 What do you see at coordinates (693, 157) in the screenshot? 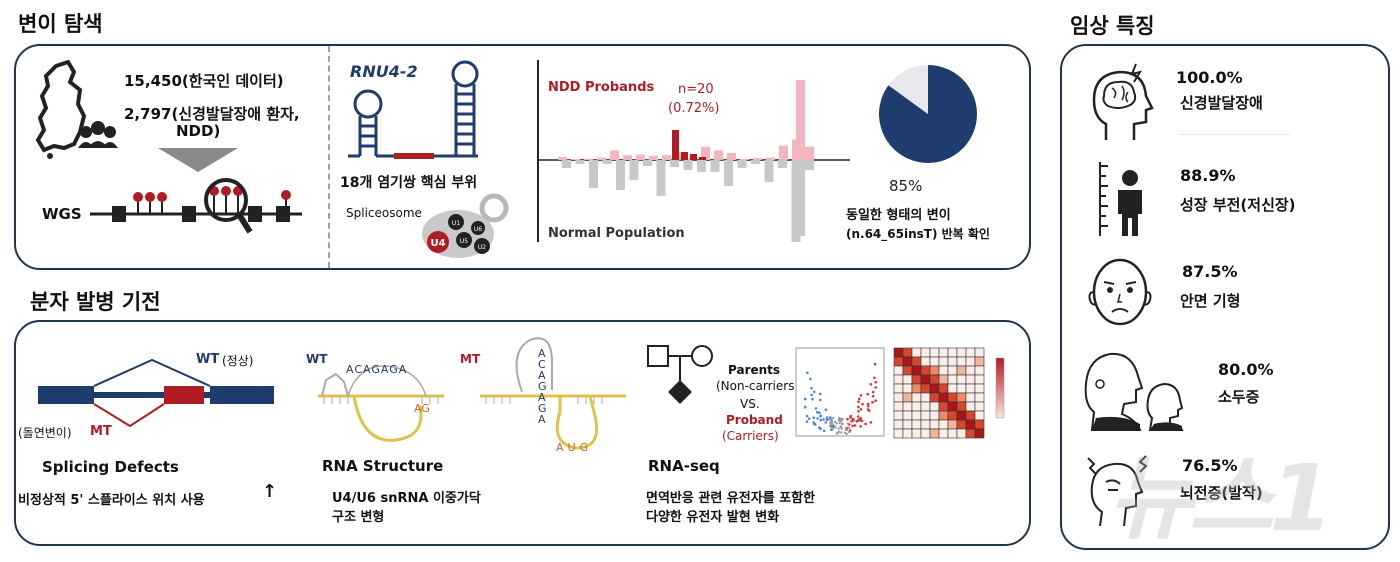
I see `proband-variant-bar` at bounding box center [693, 157].